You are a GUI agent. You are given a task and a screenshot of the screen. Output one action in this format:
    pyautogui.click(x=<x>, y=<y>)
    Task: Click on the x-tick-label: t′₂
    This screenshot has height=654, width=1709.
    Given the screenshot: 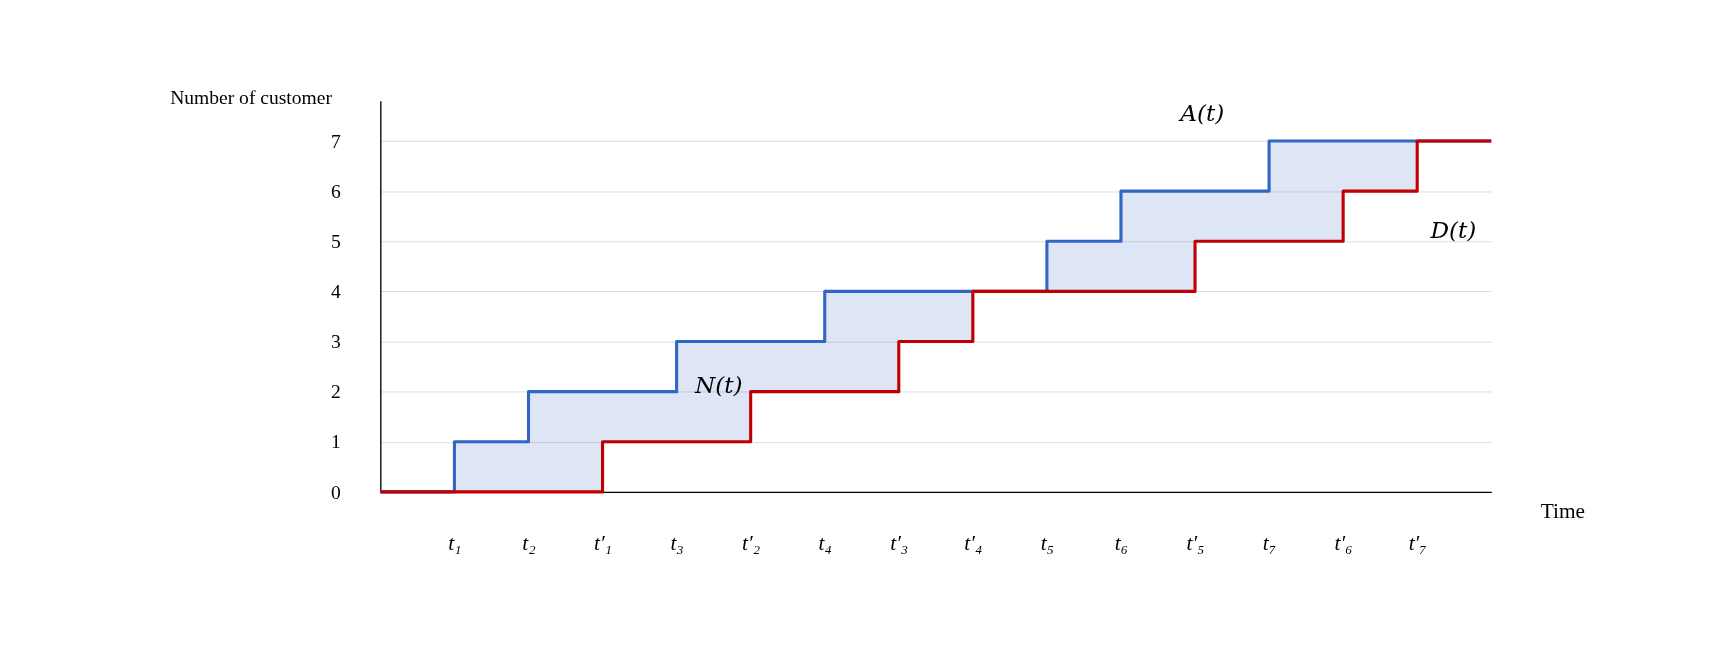 What is the action you would take?
    pyautogui.click(x=751, y=543)
    